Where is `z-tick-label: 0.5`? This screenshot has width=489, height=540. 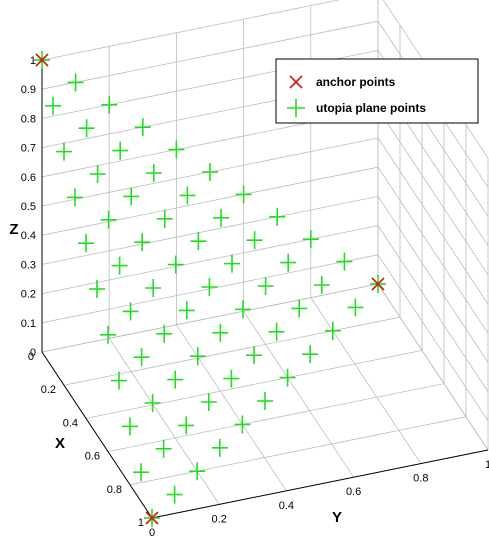 z-tick-label: 0.5 is located at coordinates (28, 207).